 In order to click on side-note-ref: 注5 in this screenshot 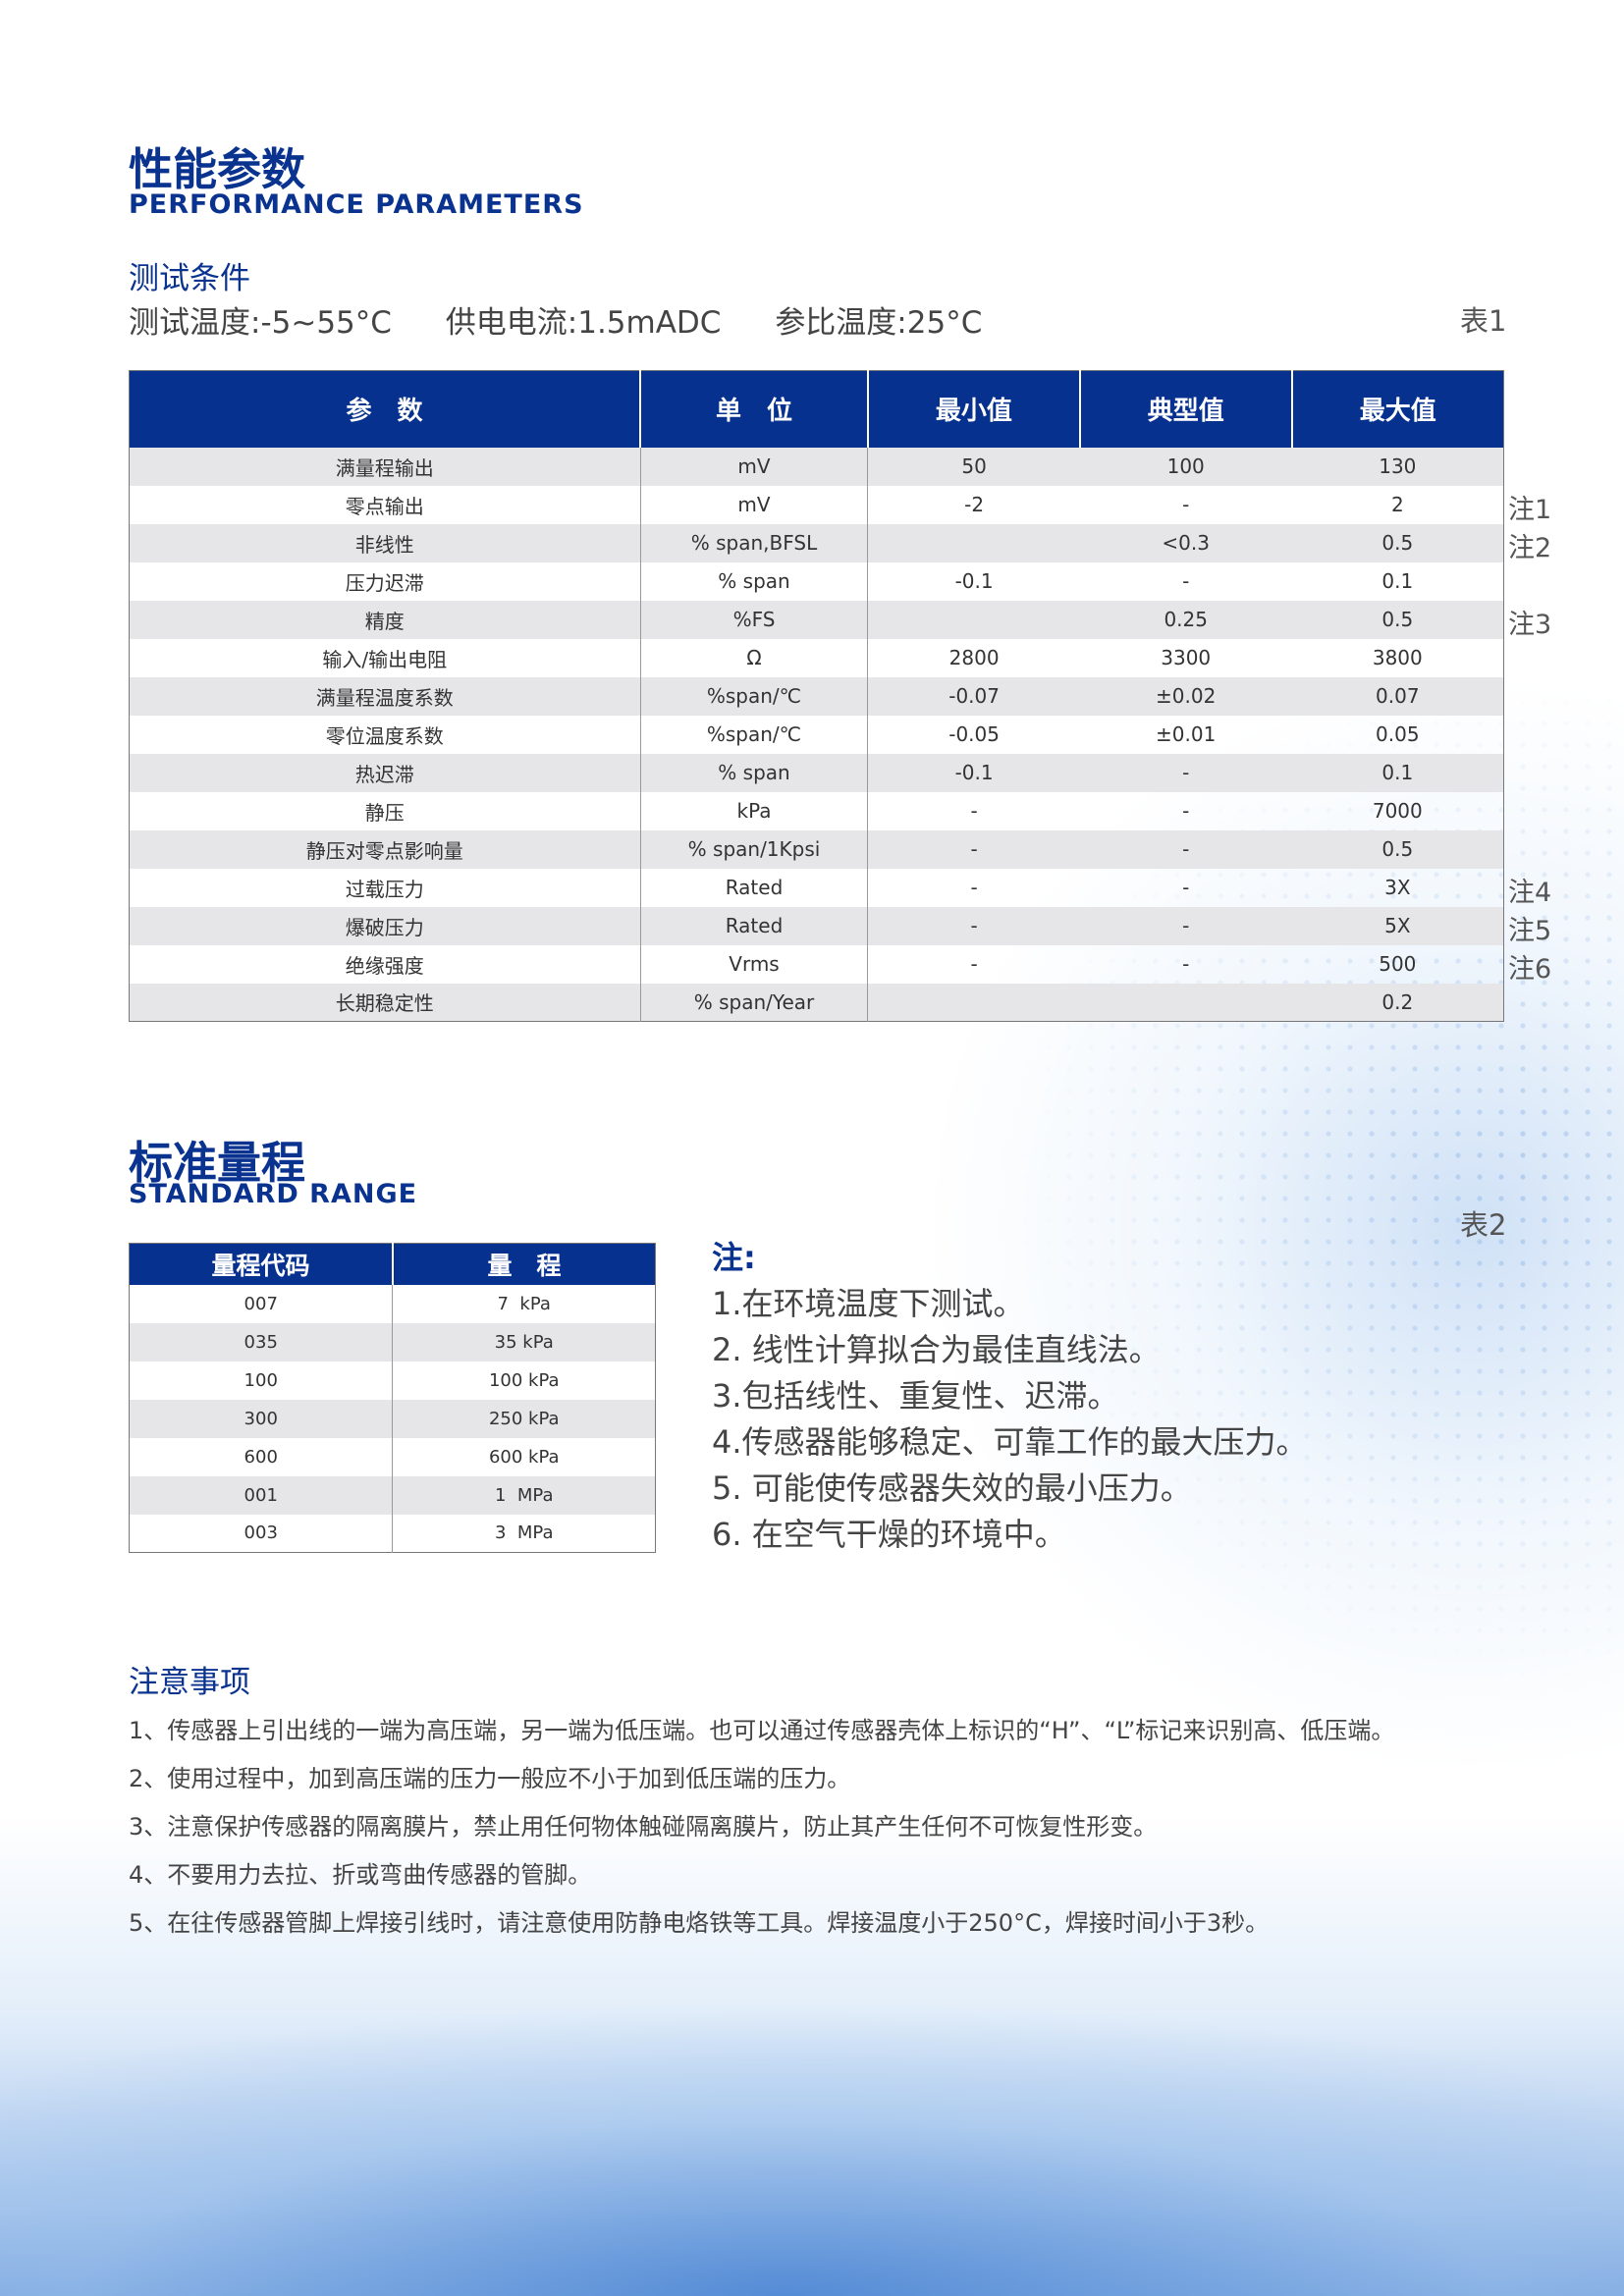, I will do `click(1530, 931)`.